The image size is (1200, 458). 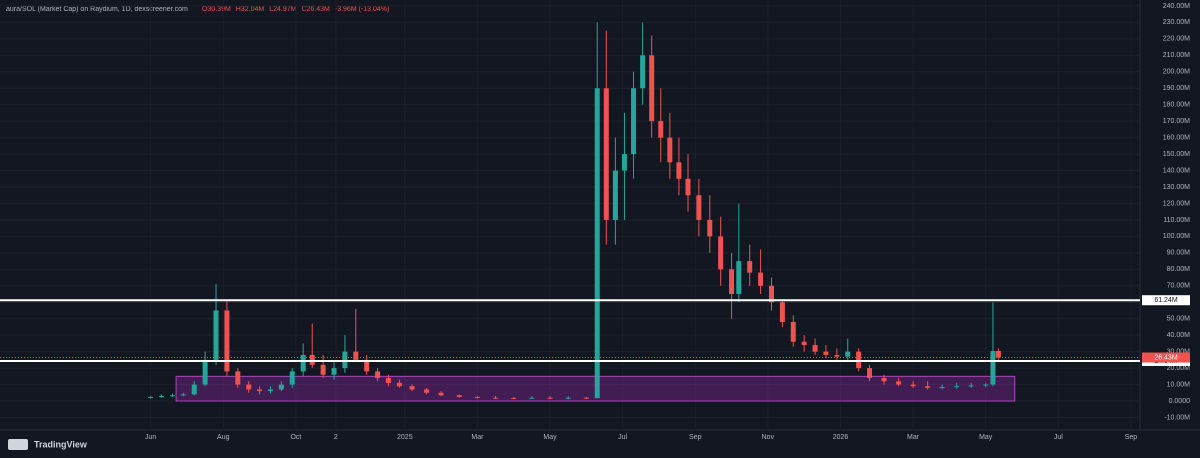 What do you see at coordinates (1179, 384) in the screenshot?
I see `y-tick-label: 10.00M` at bounding box center [1179, 384].